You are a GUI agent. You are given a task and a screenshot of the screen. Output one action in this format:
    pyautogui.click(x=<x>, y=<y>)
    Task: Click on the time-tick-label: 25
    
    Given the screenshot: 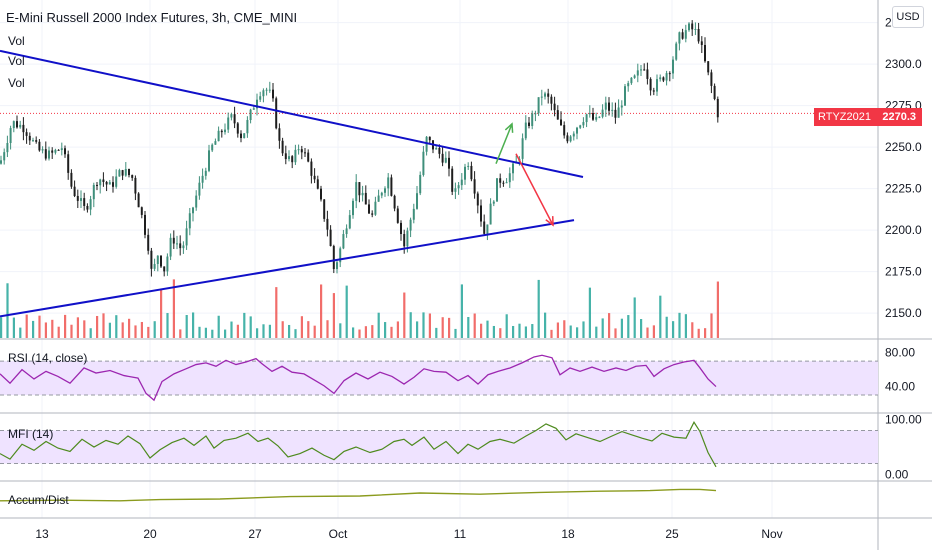 What is the action you would take?
    pyautogui.click(x=672, y=534)
    